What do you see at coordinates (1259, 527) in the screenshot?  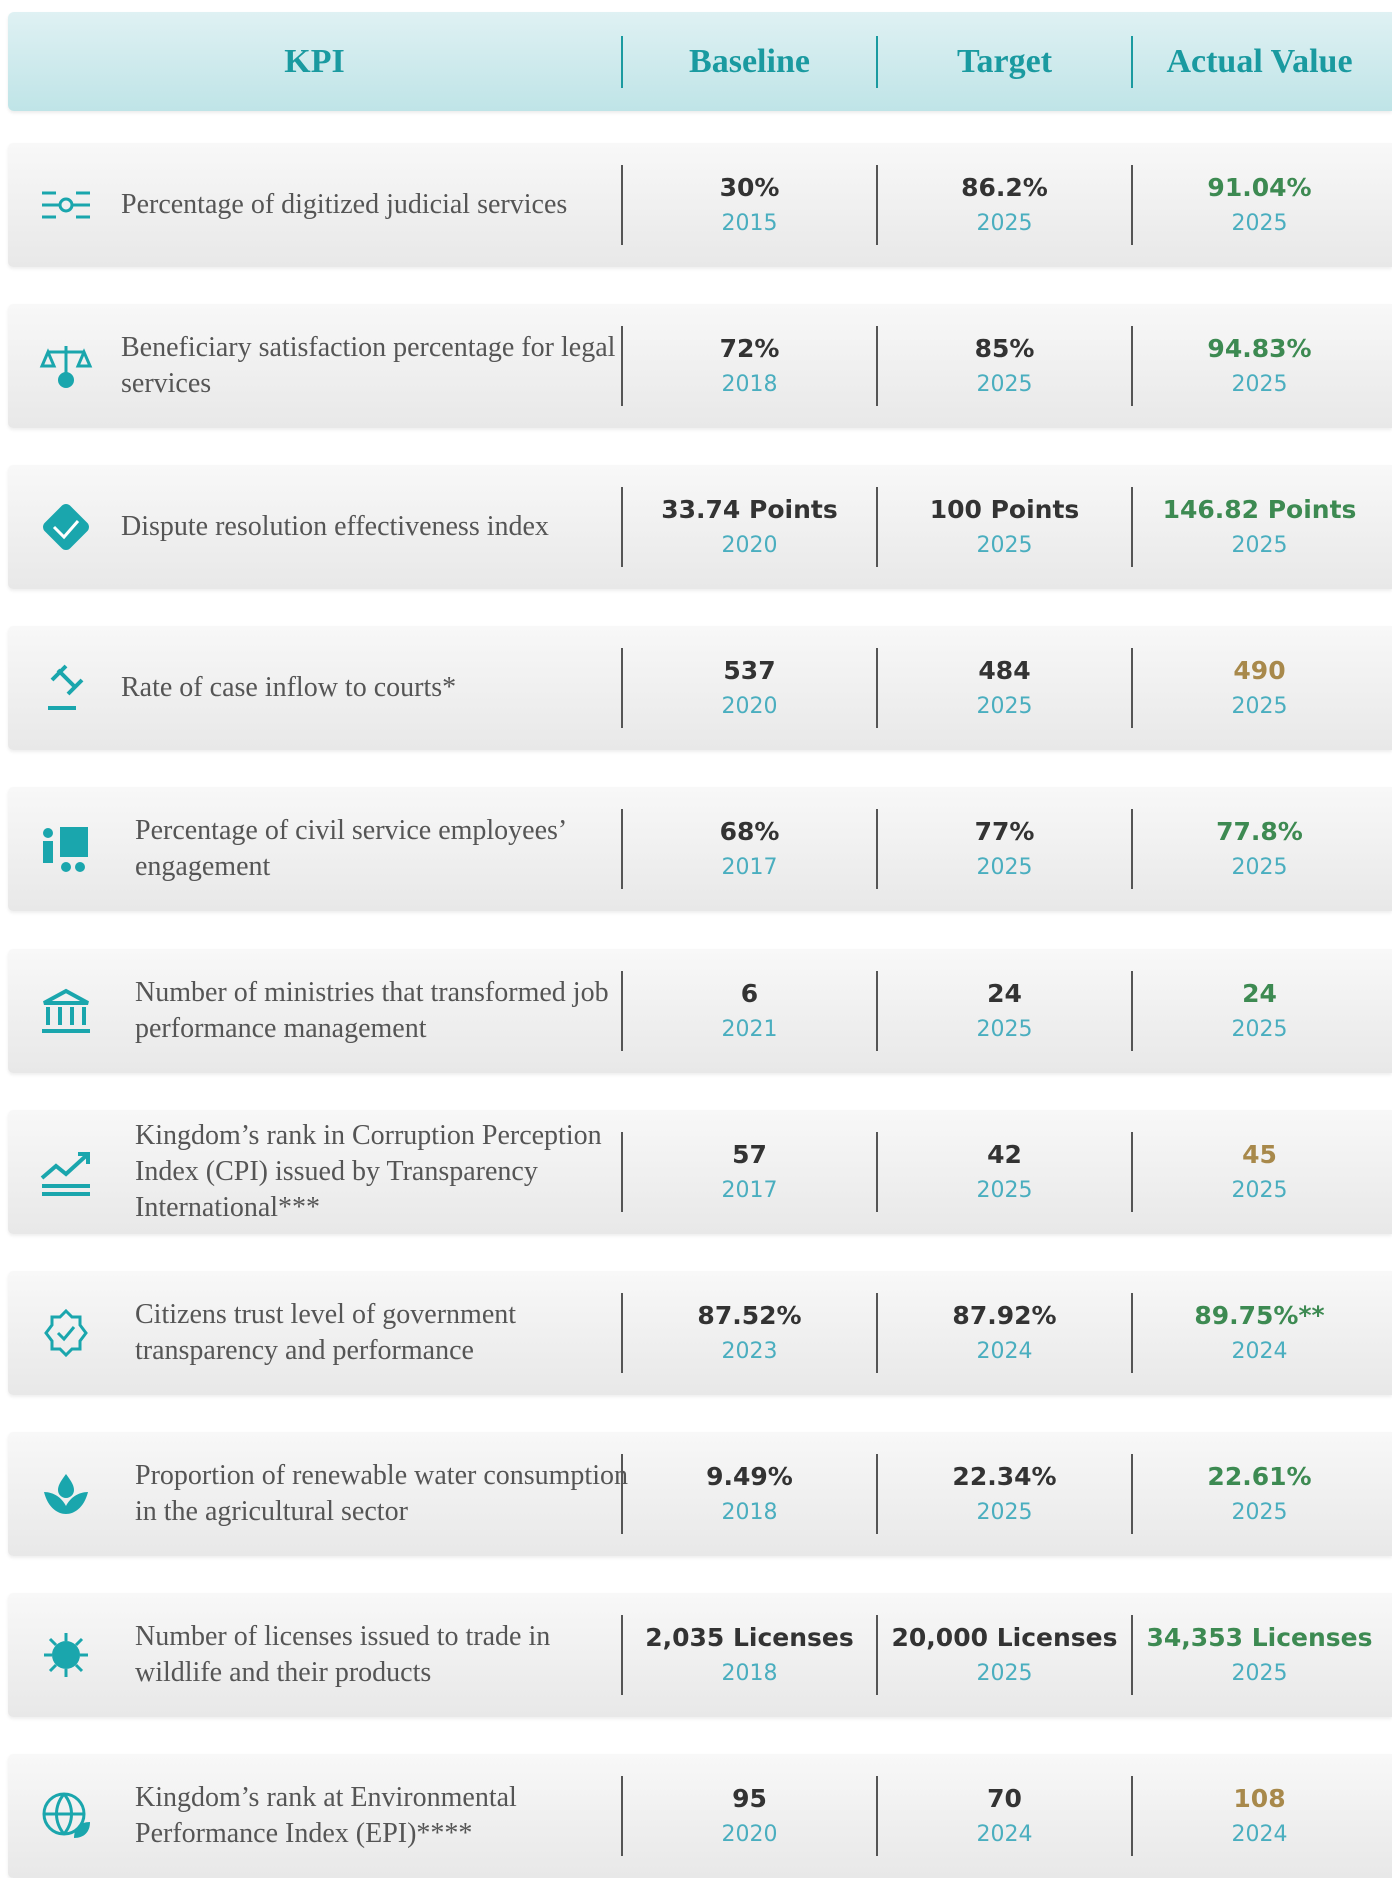 I see `actual-cell: 146.82 Points 2025` at bounding box center [1259, 527].